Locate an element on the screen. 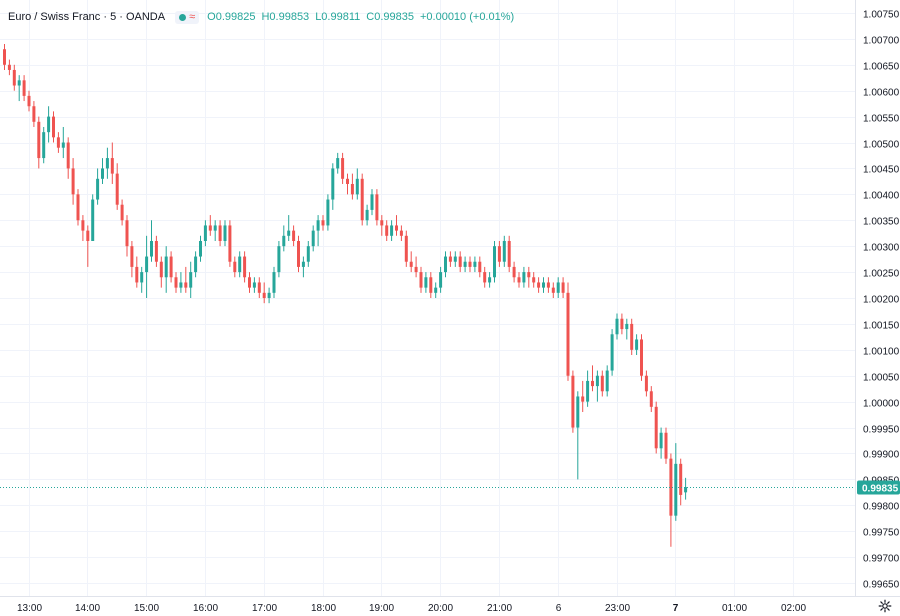 The height and width of the screenshot is (616, 900). price-tick-label: 1.00750 is located at coordinates (881, 15).